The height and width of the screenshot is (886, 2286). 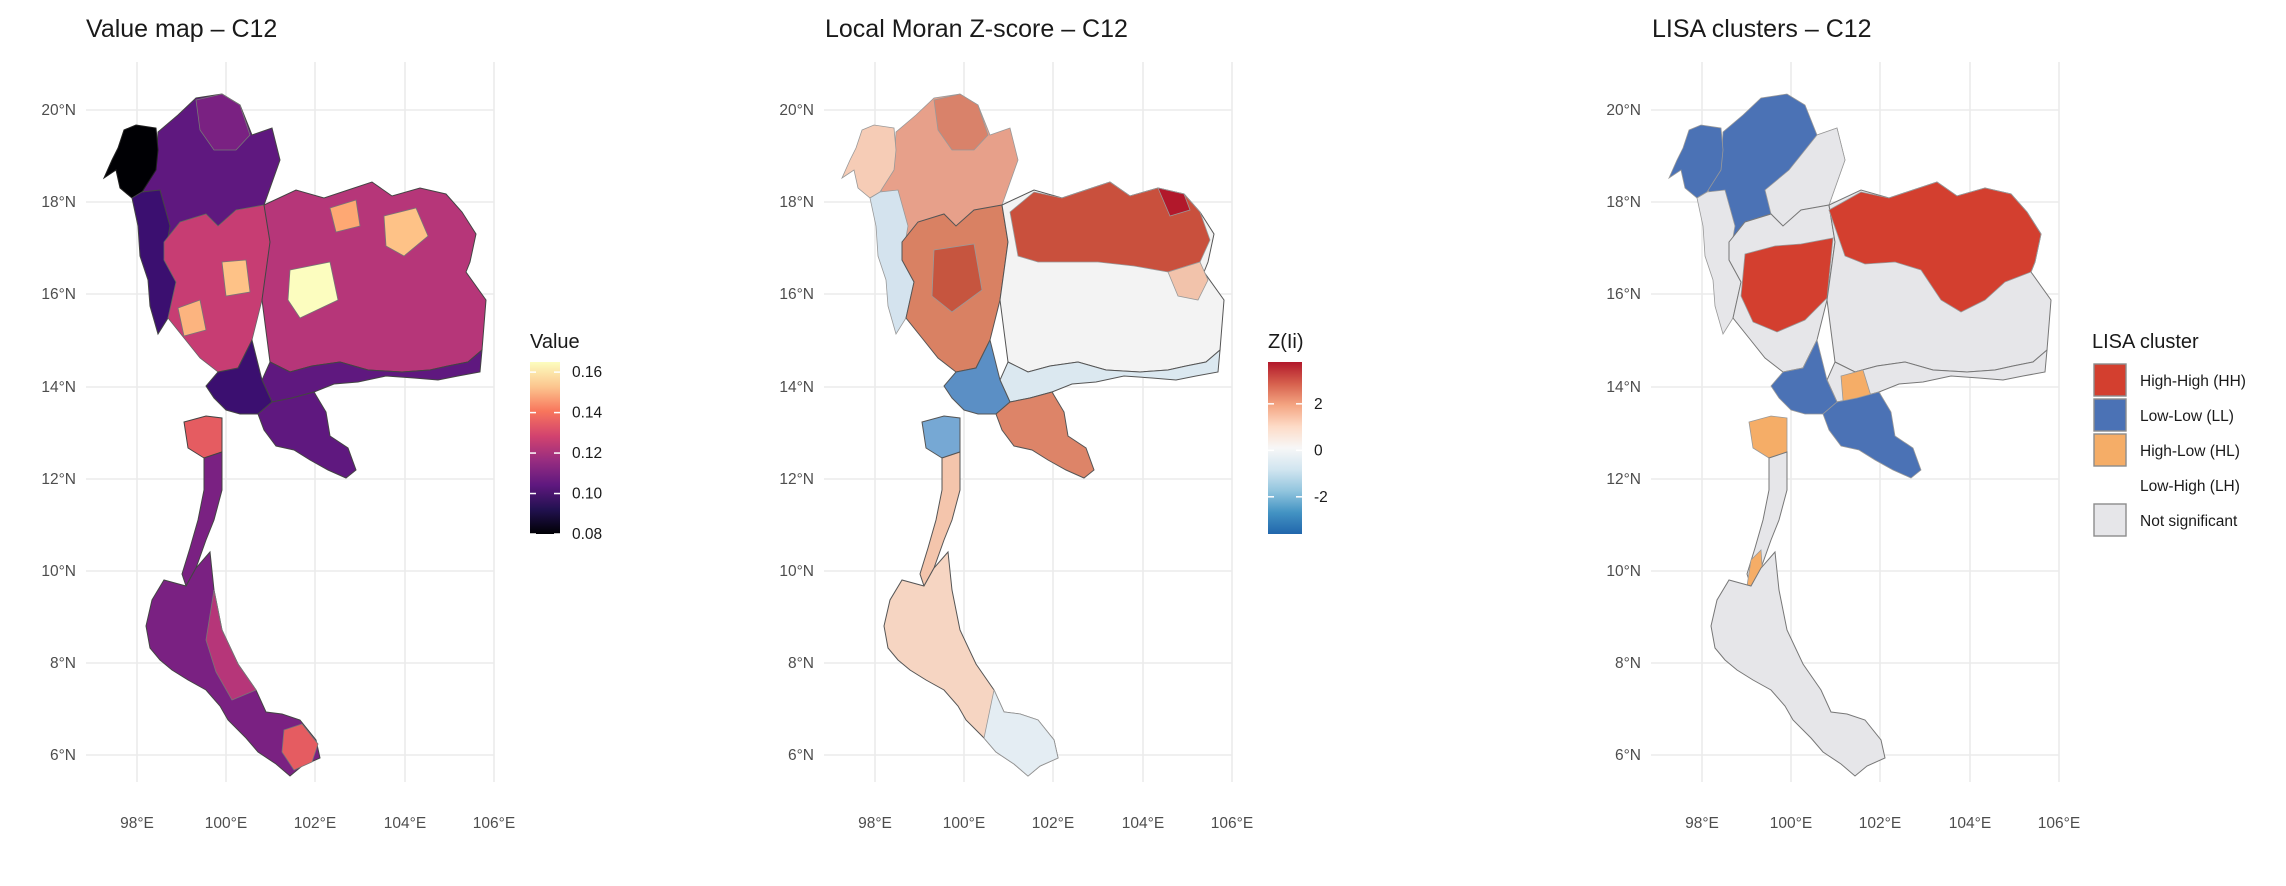 I want to click on legend-z: Z(Ii) 2 0 -2, so click(x=1298, y=432).